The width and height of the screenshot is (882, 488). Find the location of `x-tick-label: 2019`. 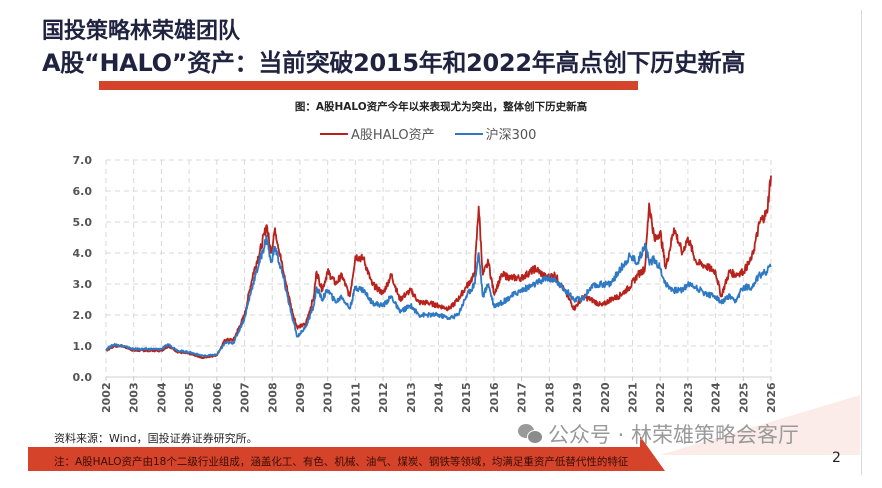

x-tick-label: 2019 is located at coordinates (577, 397).